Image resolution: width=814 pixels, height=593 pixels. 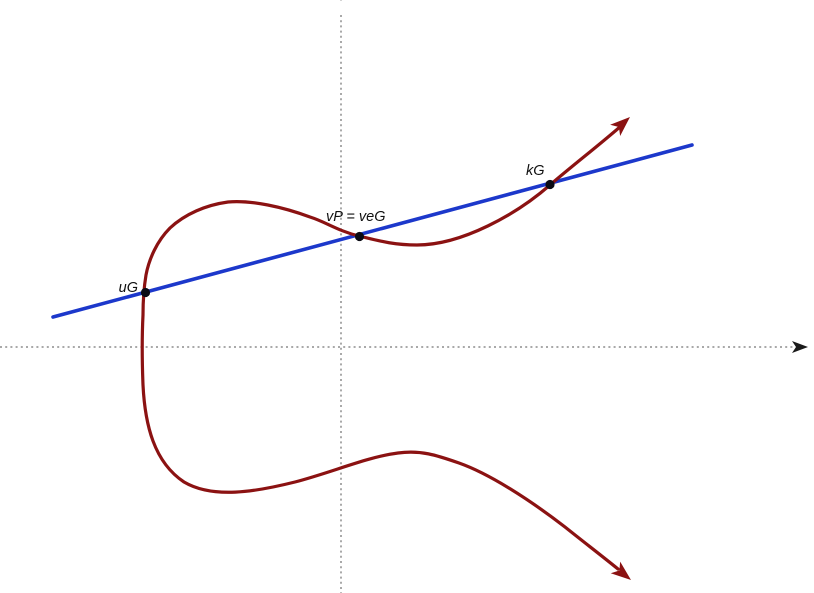 What do you see at coordinates (550, 184) in the screenshot?
I see `point-kG` at bounding box center [550, 184].